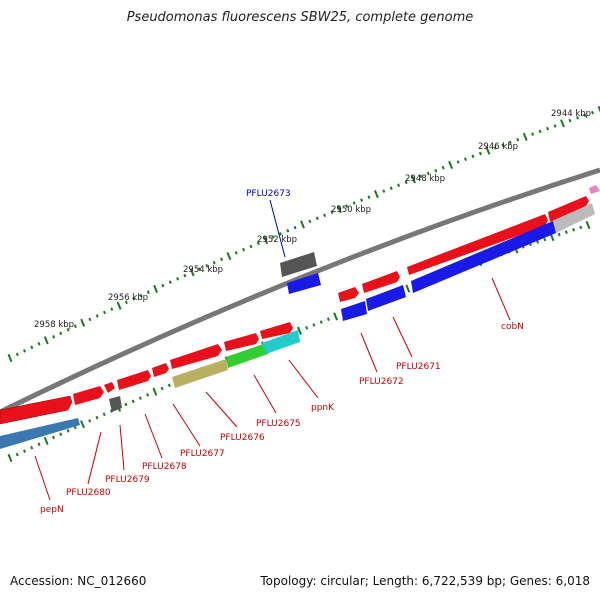 The image size is (600, 600). I want to click on label-pepN: pepN, so click(52, 510).